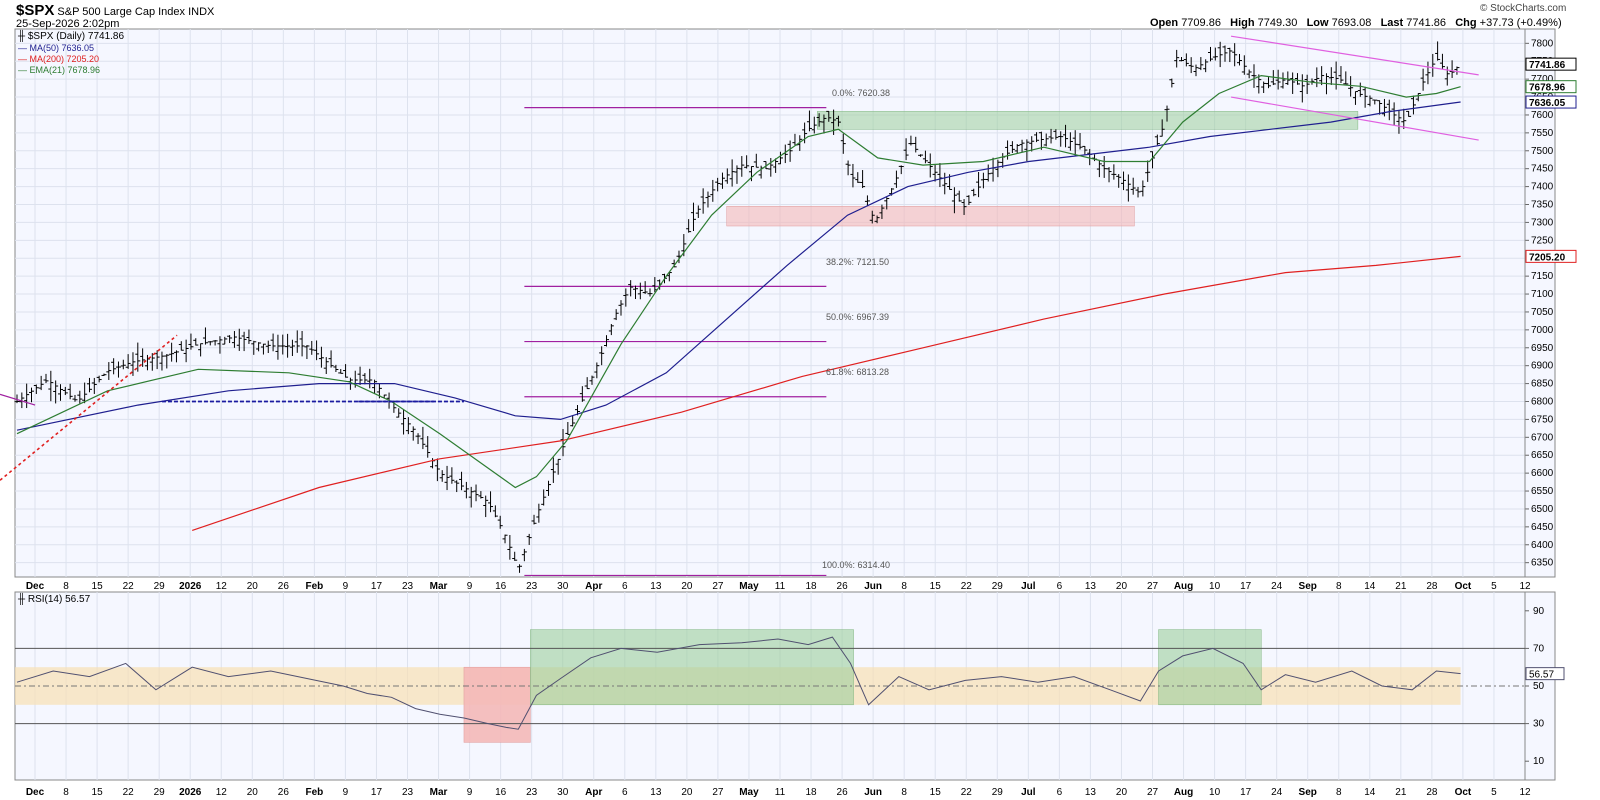 The height and width of the screenshot is (800, 1600). What do you see at coordinates (66, 586) in the screenshot?
I see `x-tick-label: 8` at bounding box center [66, 586].